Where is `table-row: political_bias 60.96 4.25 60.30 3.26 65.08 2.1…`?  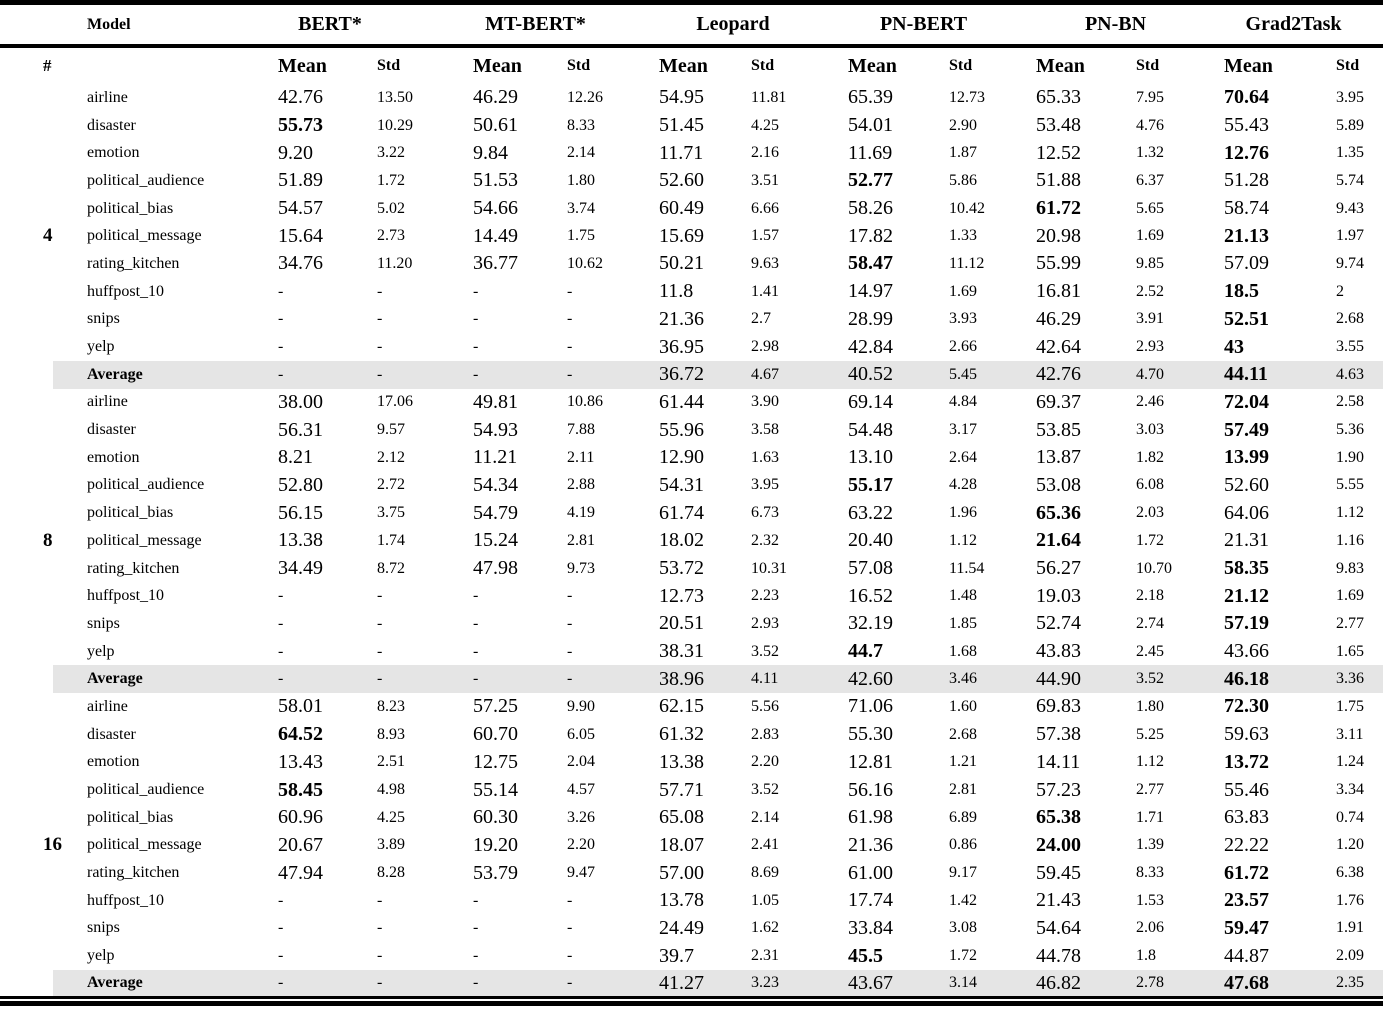 table-row: political_bias 60.96 4.25 60.30 3.26 65.08 2.1… is located at coordinates (691, 818).